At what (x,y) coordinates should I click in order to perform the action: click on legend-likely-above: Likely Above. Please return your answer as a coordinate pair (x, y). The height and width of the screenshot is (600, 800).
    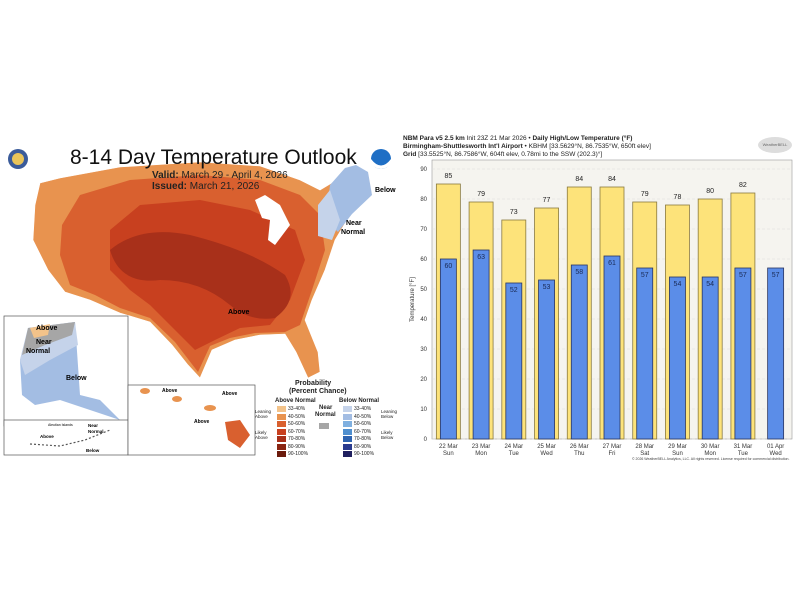
    Looking at the image, I should click on (261, 435).